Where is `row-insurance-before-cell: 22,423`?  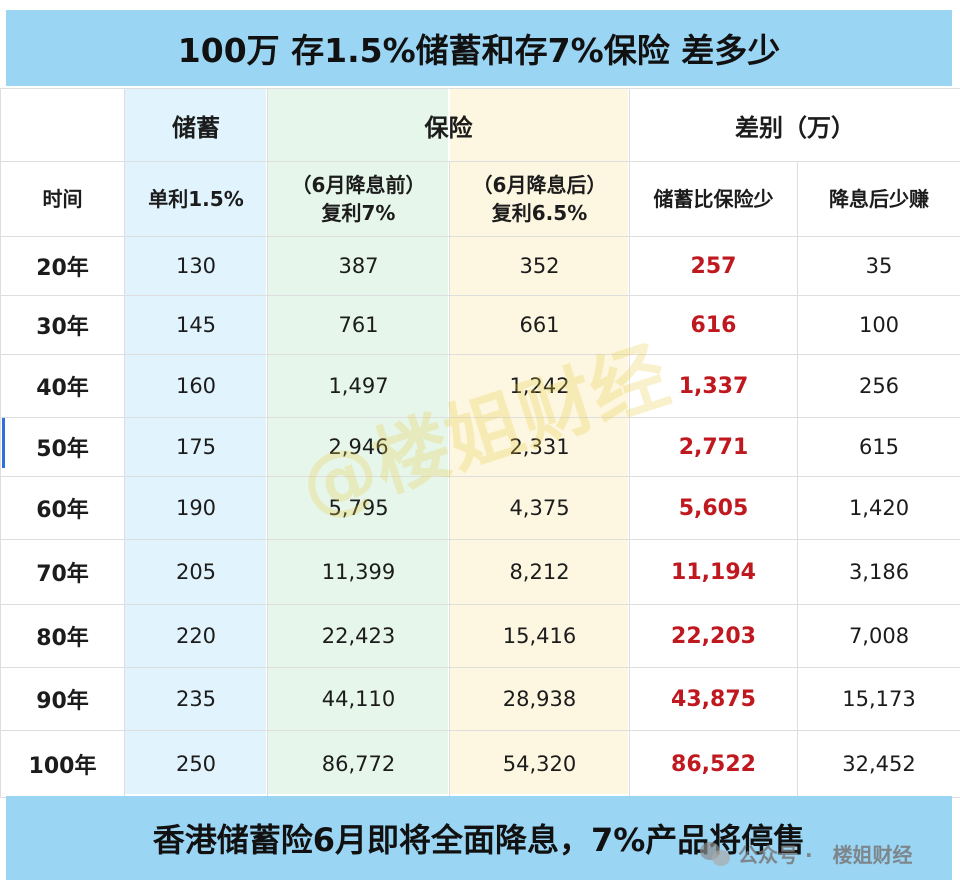 row-insurance-before-cell: 22,423 is located at coordinates (358, 636).